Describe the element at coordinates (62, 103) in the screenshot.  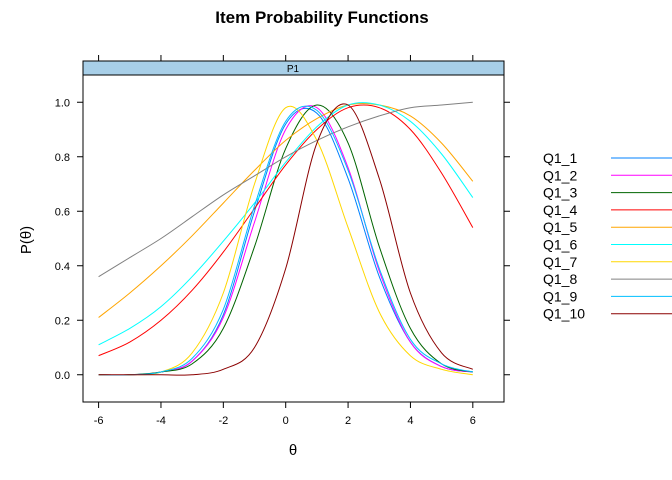
I see `y-tick-label: 1.0` at that location.